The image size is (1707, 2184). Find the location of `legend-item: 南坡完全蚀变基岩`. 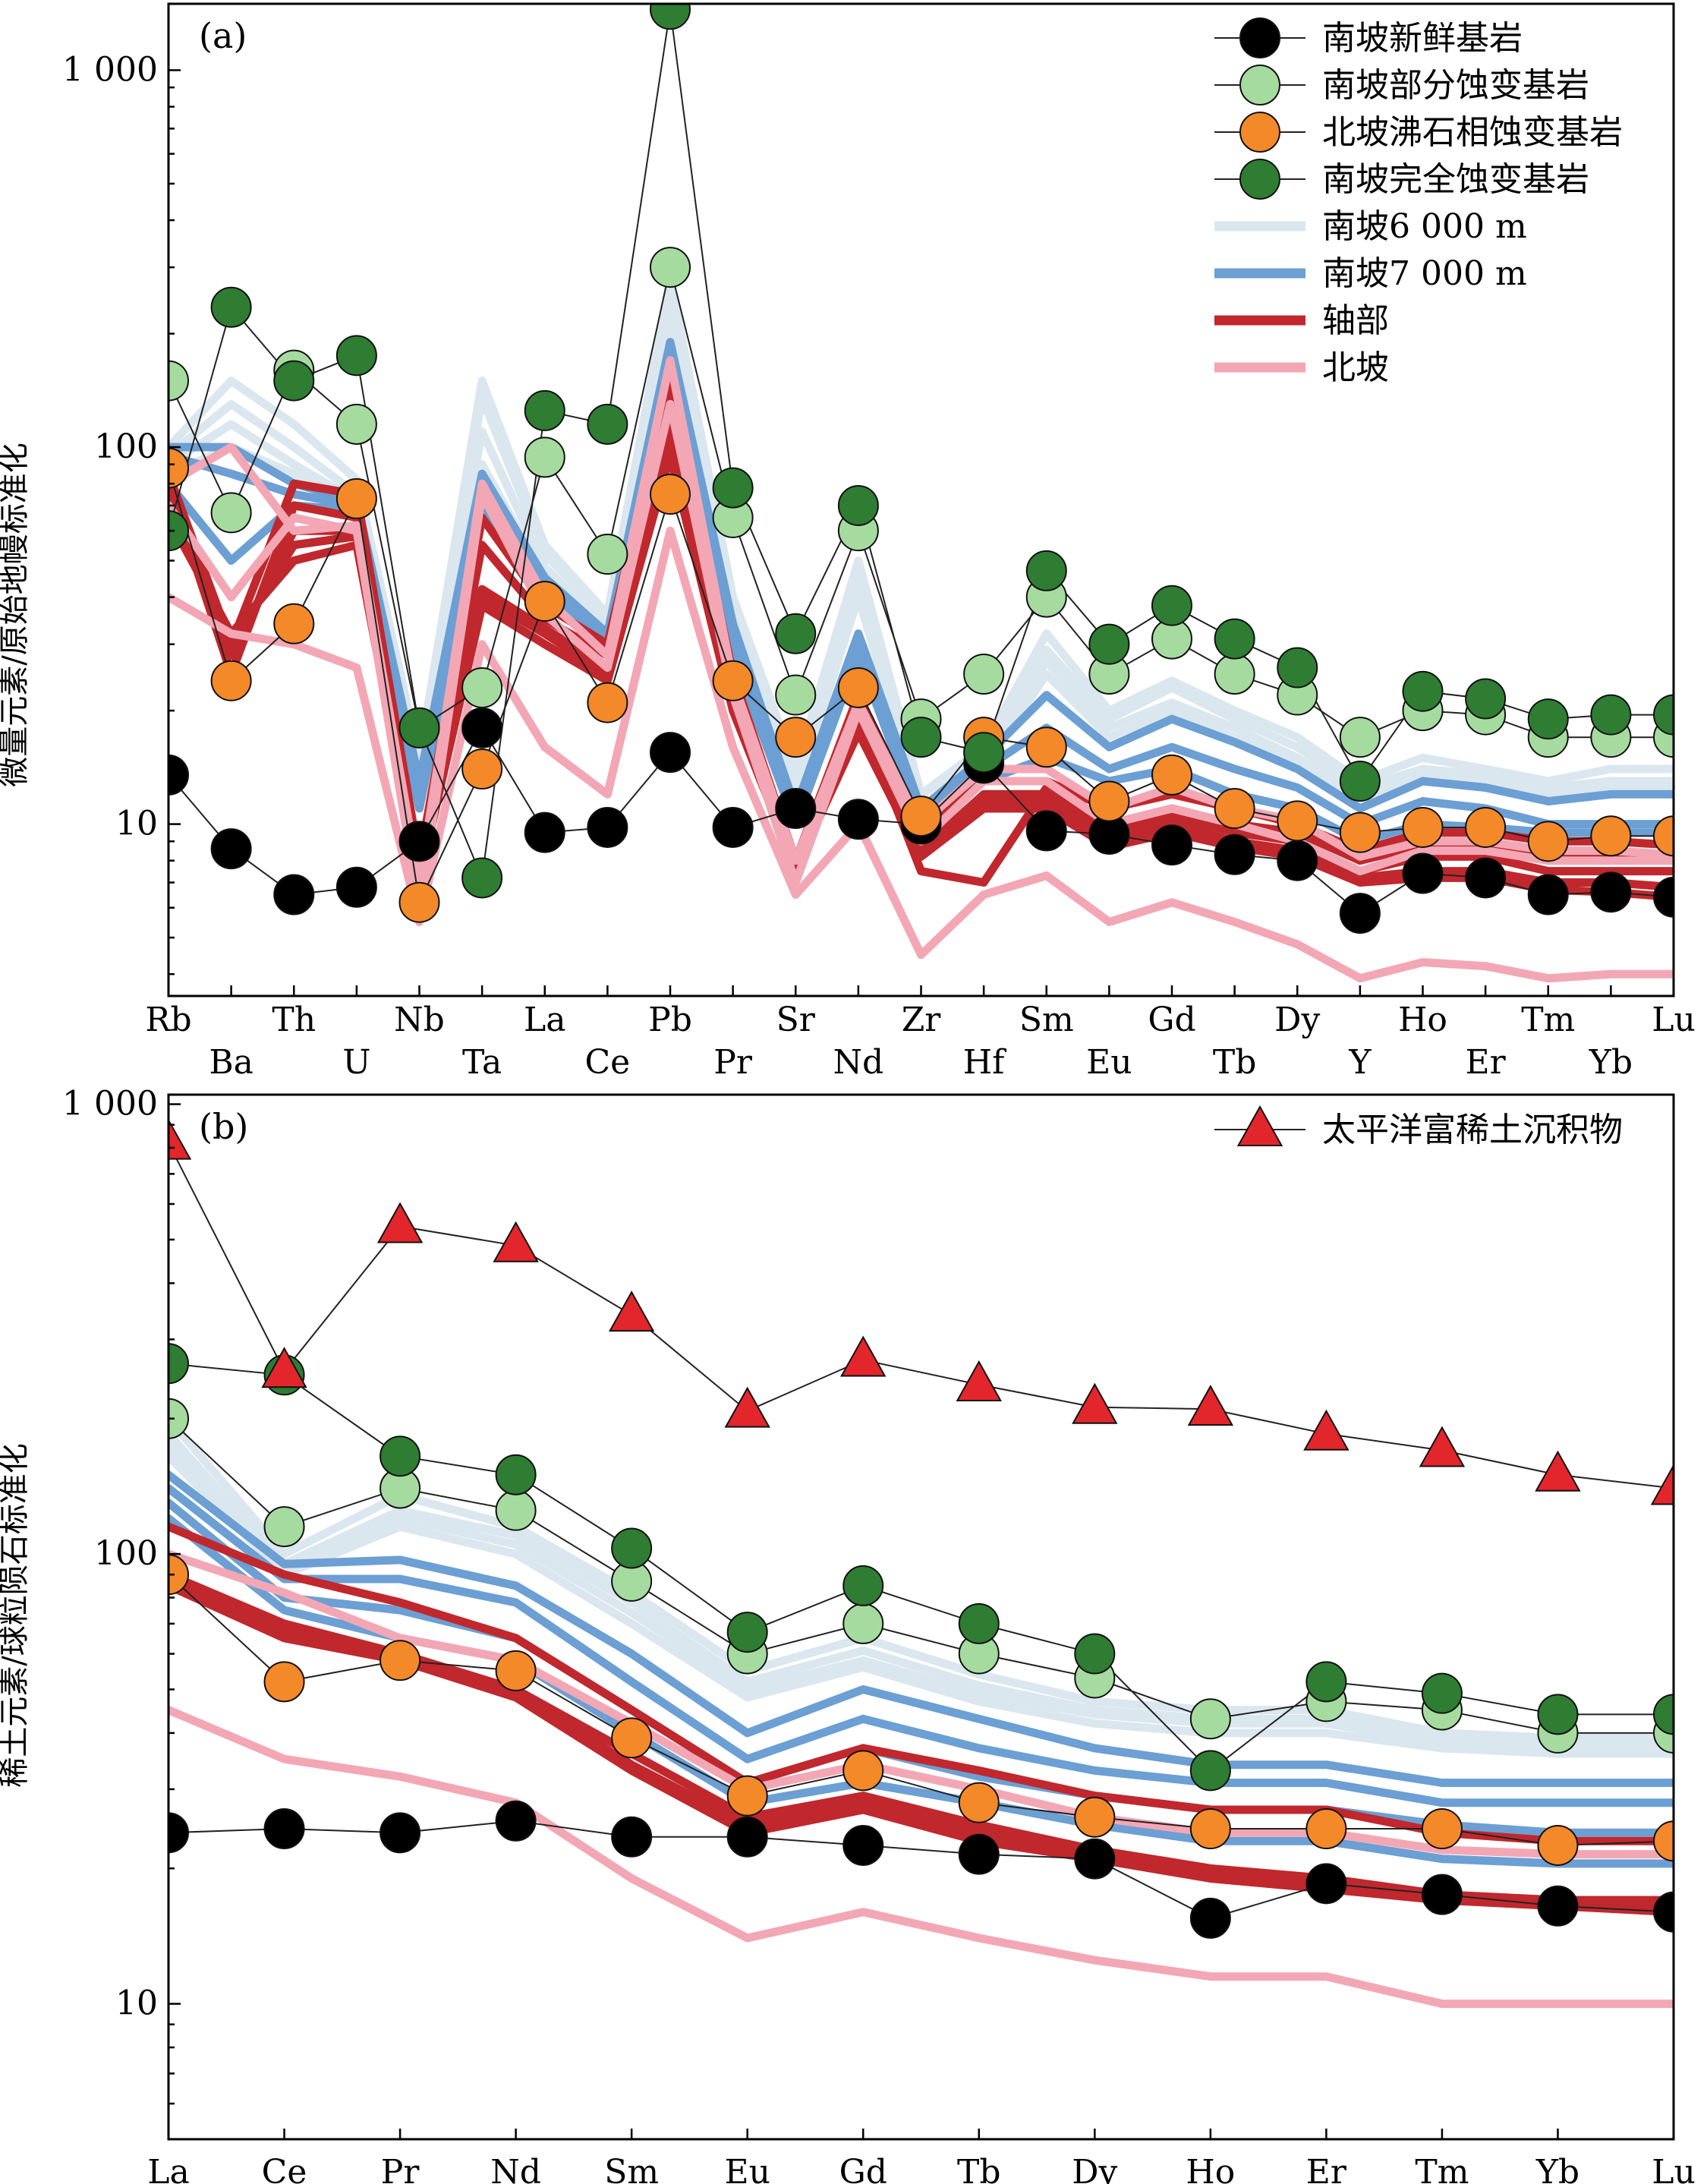

legend-item: 南坡完全蚀变基岩 is located at coordinates (1401, 179).